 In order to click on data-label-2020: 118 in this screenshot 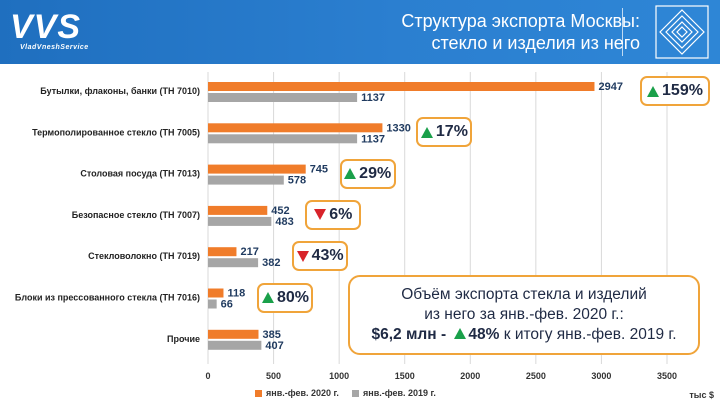, I will do `click(236, 294)`.